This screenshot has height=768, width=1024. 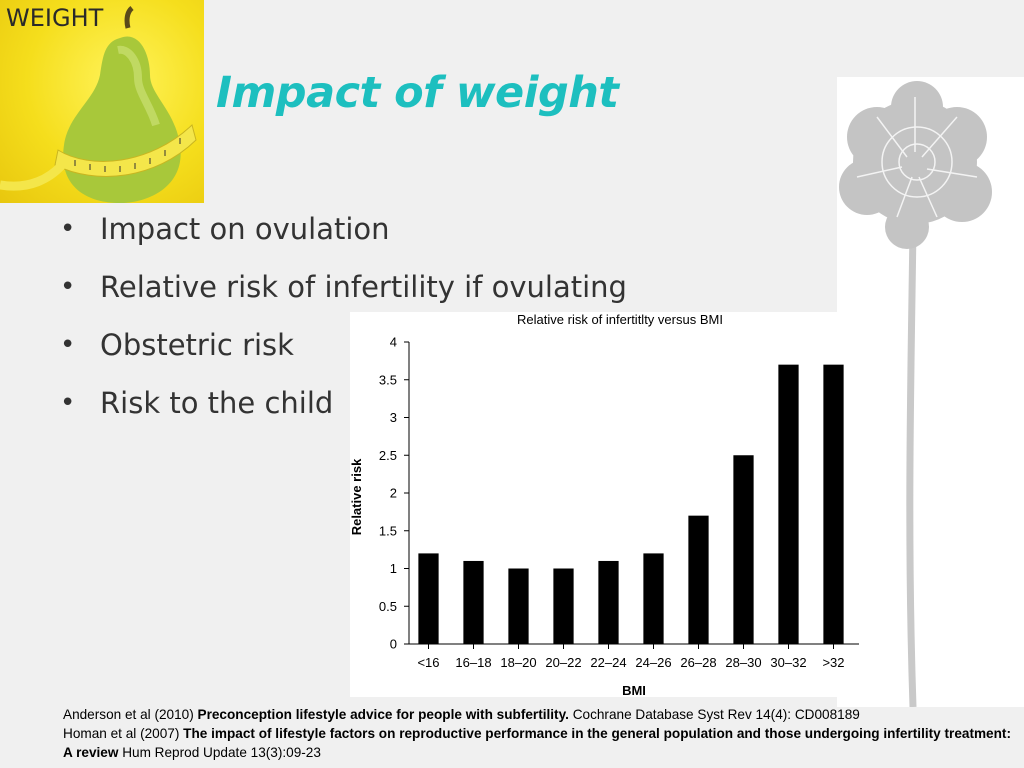 What do you see at coordinates (788, 662) in the screenshot?
I see `x-tick-label: 30–32` at bounding box center [788, 662].